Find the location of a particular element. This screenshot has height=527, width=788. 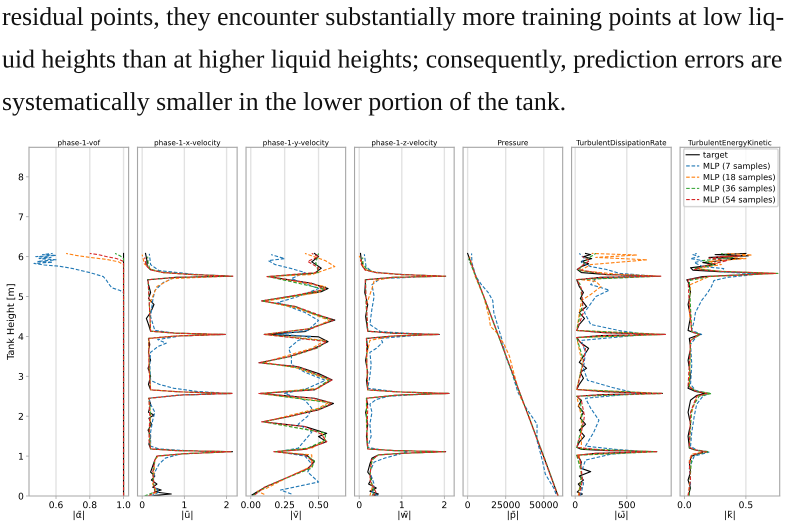

legend-label: MLP (54 samples) is located at coordinates (739, 200).